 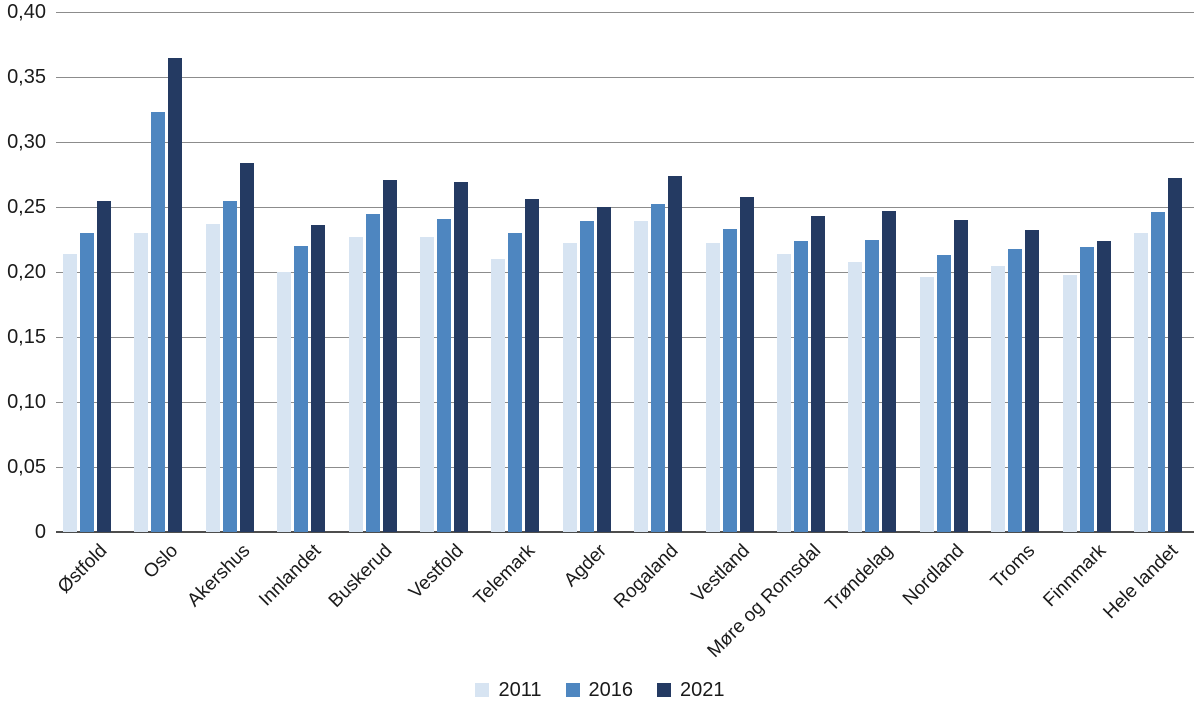 I want to click on y-tick-label: 0, so click(x=40, y=532).